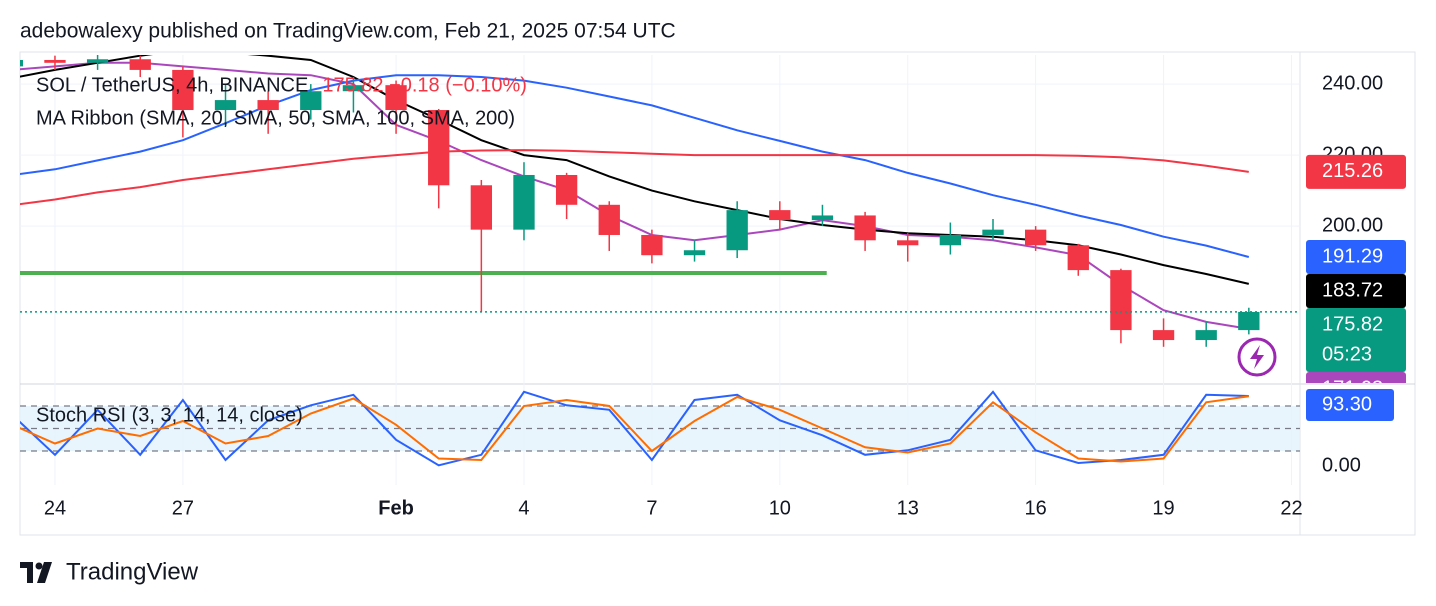  I want to click on price-label-text: 215.26, so click(1352, 171).